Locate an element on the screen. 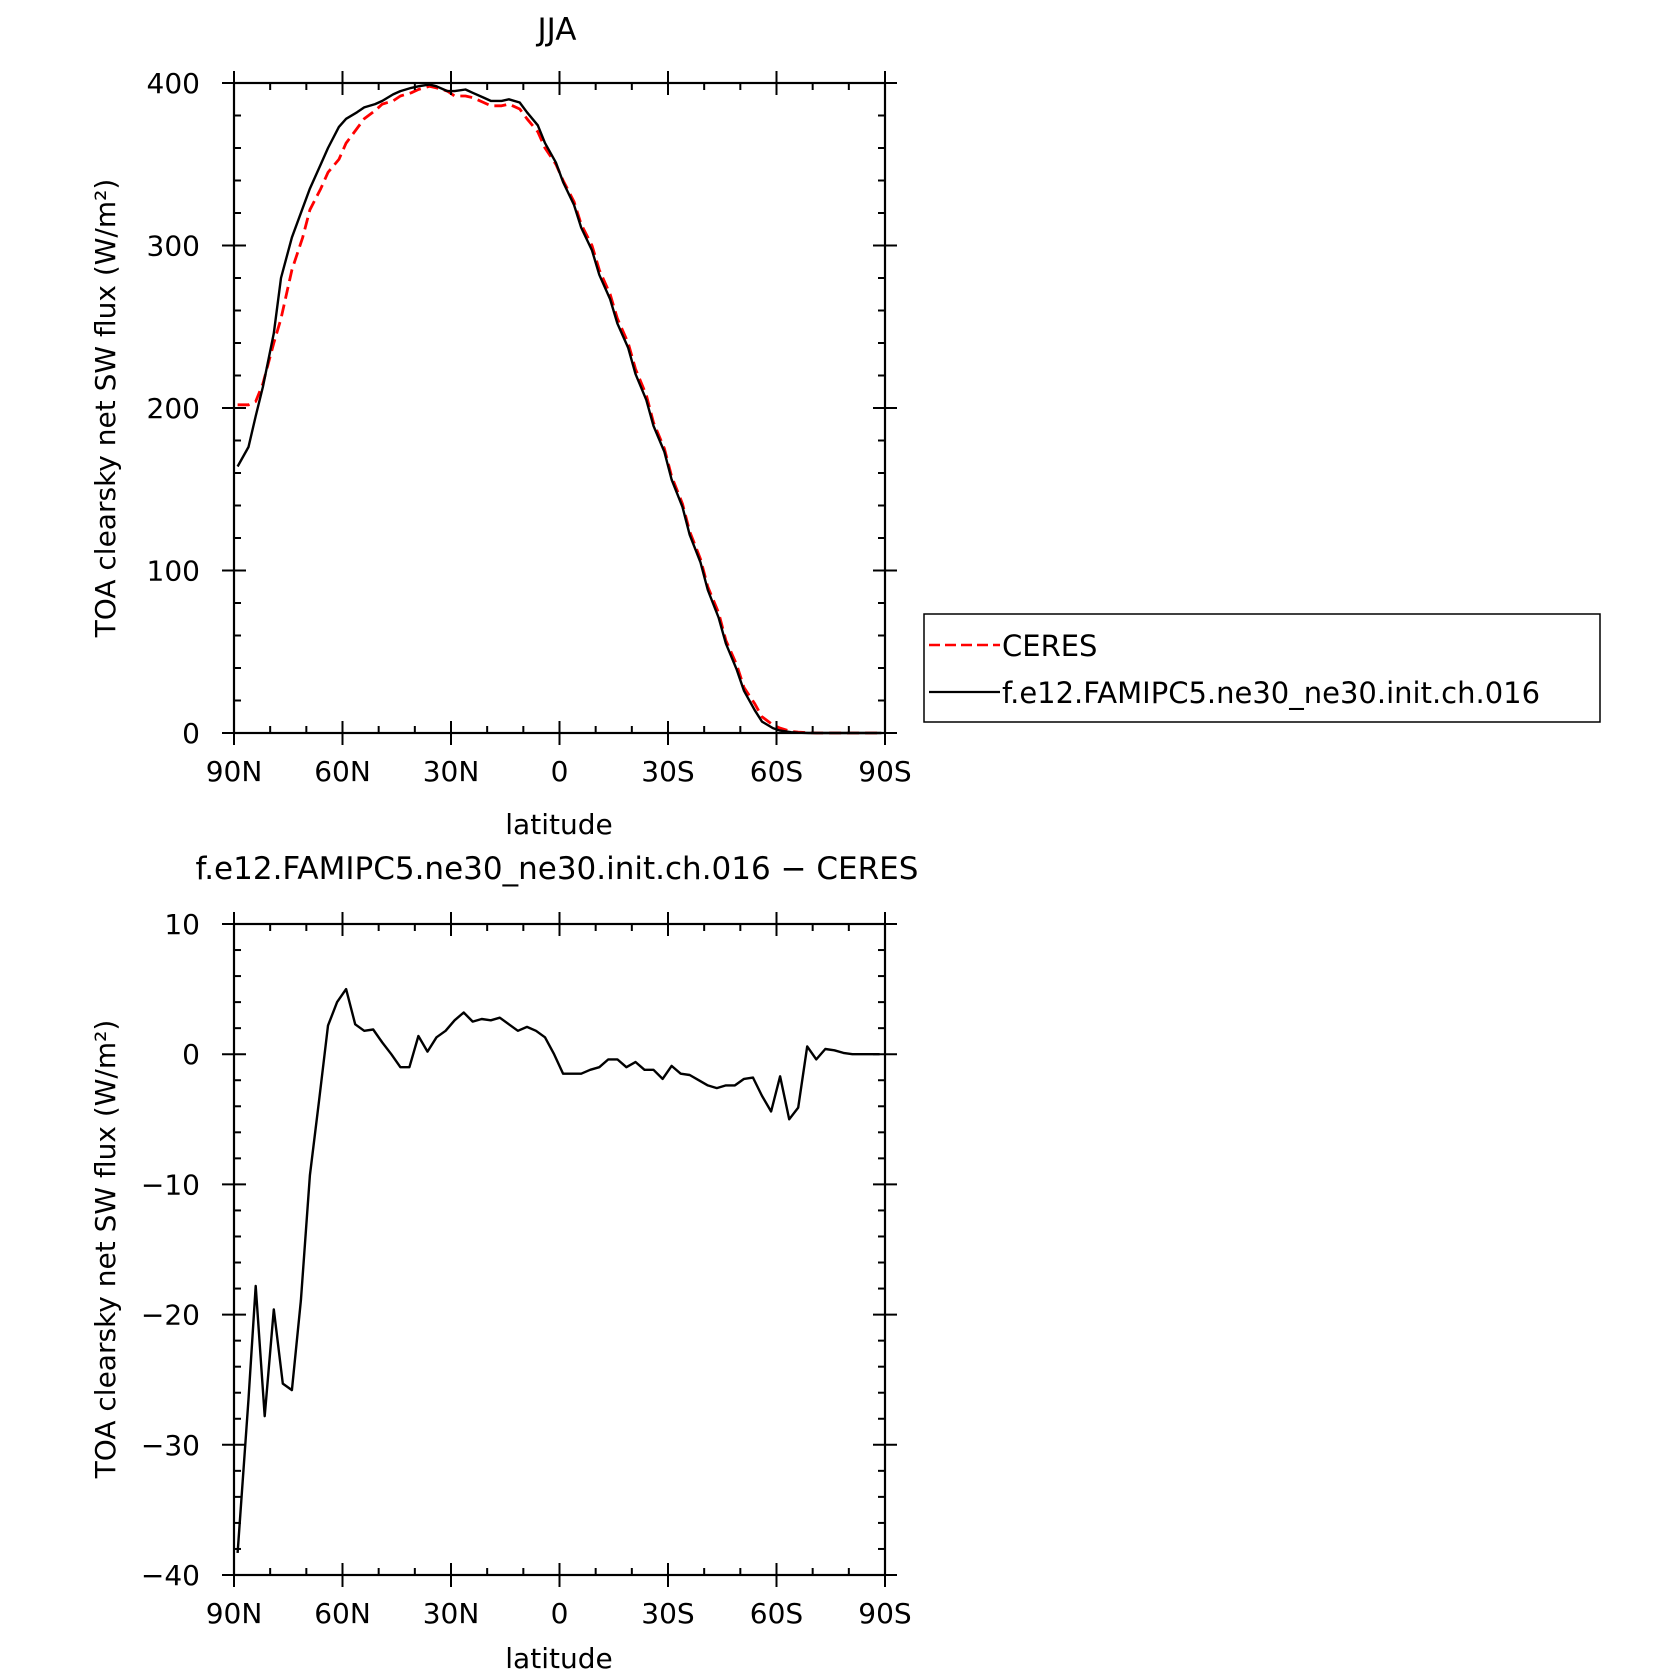 Image resolution: width=1674 pixels, height=1674 pixels. top-y-axis-label: TOA clearsky net SW flux (W/m²) is located at coordinates (105, 409).